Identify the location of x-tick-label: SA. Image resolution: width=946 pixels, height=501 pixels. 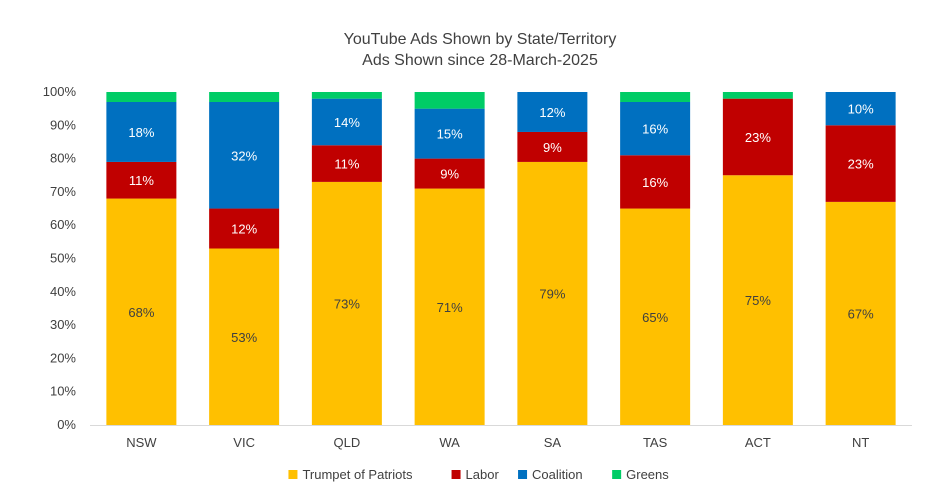
(553, 442).